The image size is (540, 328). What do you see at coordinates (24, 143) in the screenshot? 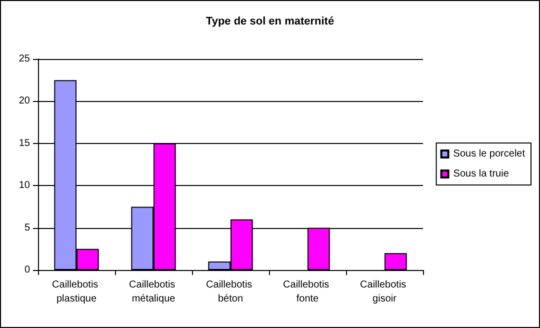
I see `y-tick-label: 15` at bounding box center [24, 143].